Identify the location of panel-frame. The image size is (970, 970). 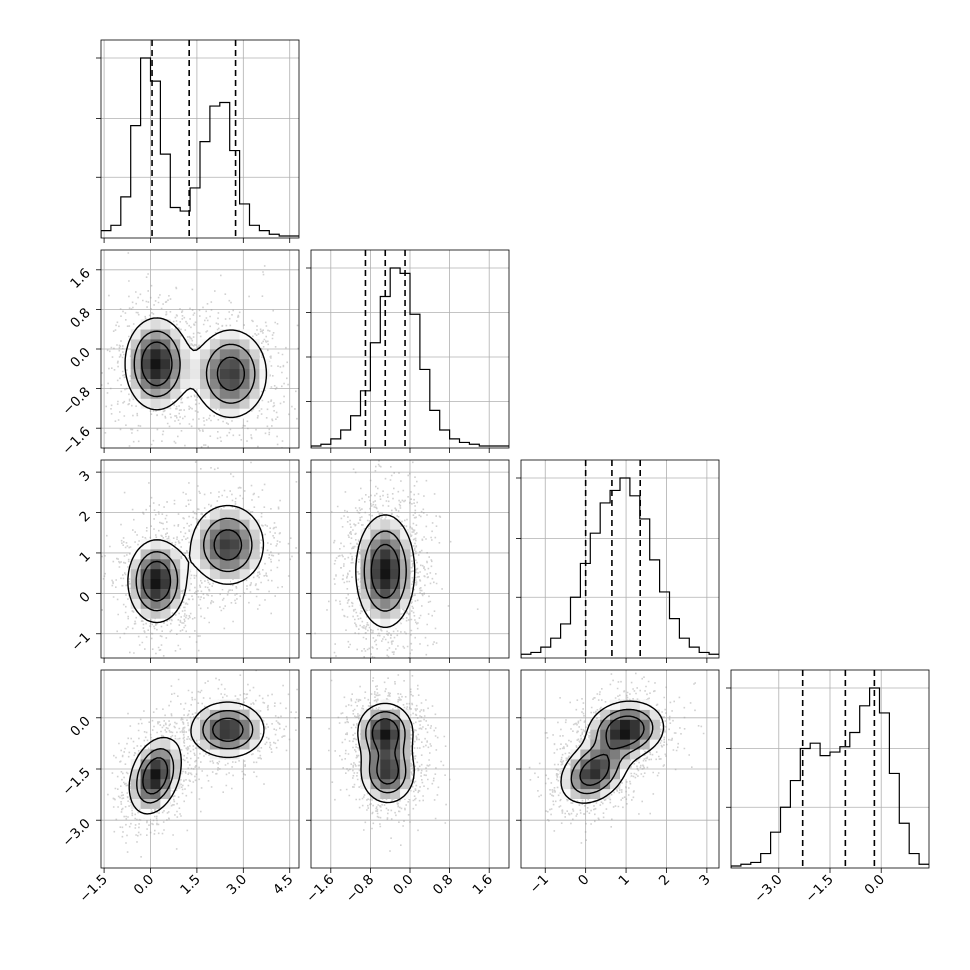
(200, 139).